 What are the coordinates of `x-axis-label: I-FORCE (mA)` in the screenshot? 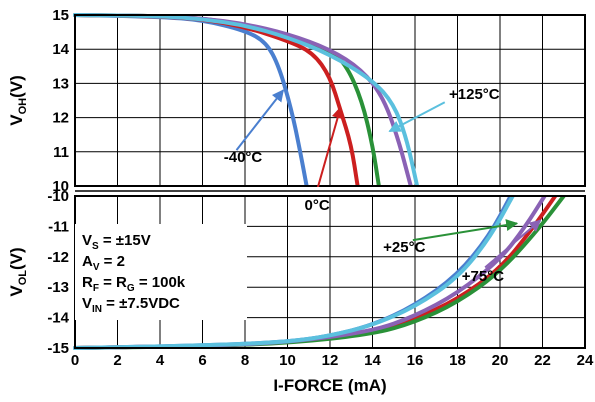 It's located at (329, 385).